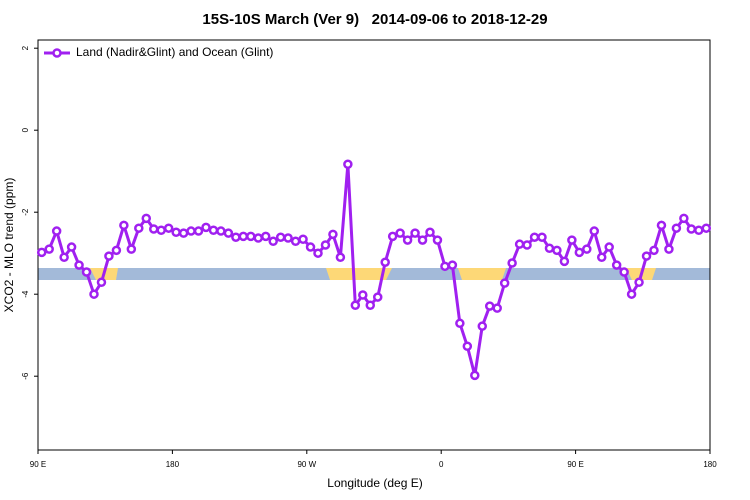 Image resolution: width=750 pixels, height=500 pixels. What do you see at coordinates (374, 483) in the screenshot?
I see `x-axis-label: Longitude (deg E)` at bounding box center [374, 483].